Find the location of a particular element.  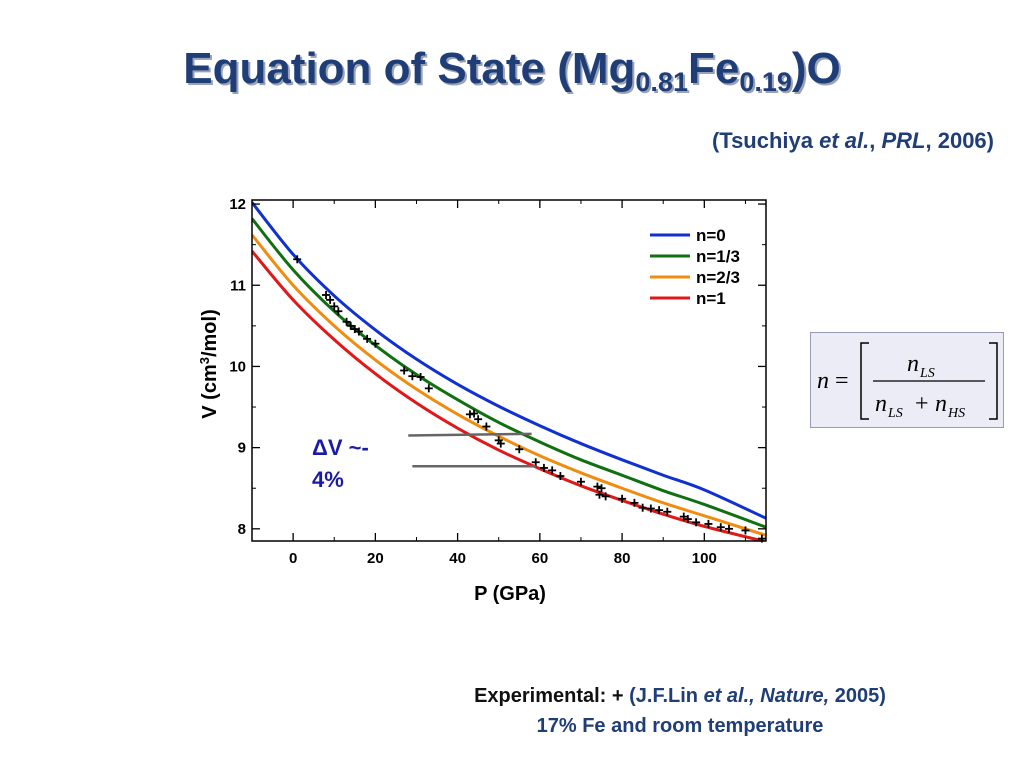

experimental-ref-italic: et al., Nature, is located at coordinates (766, 696).